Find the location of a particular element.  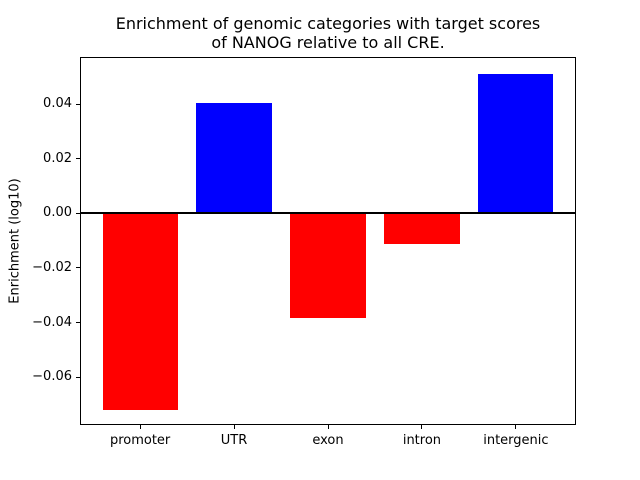

y-tick-label: −0.04 is located at coordinates (52, 322).